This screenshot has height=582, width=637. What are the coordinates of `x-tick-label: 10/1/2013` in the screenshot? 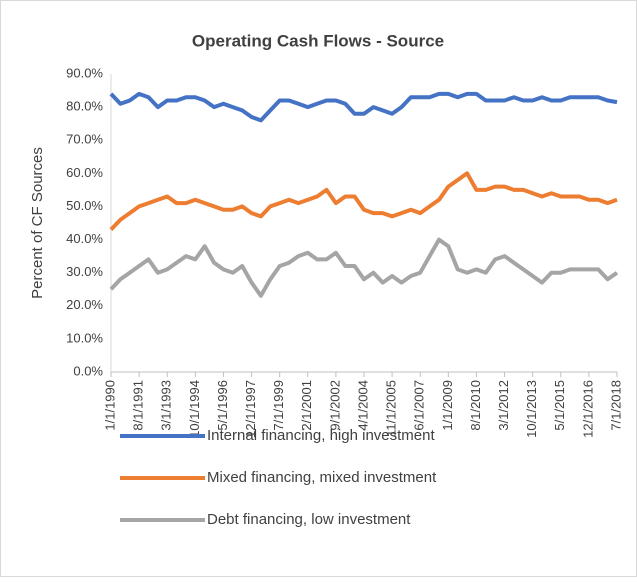 It's located at (531, 409).